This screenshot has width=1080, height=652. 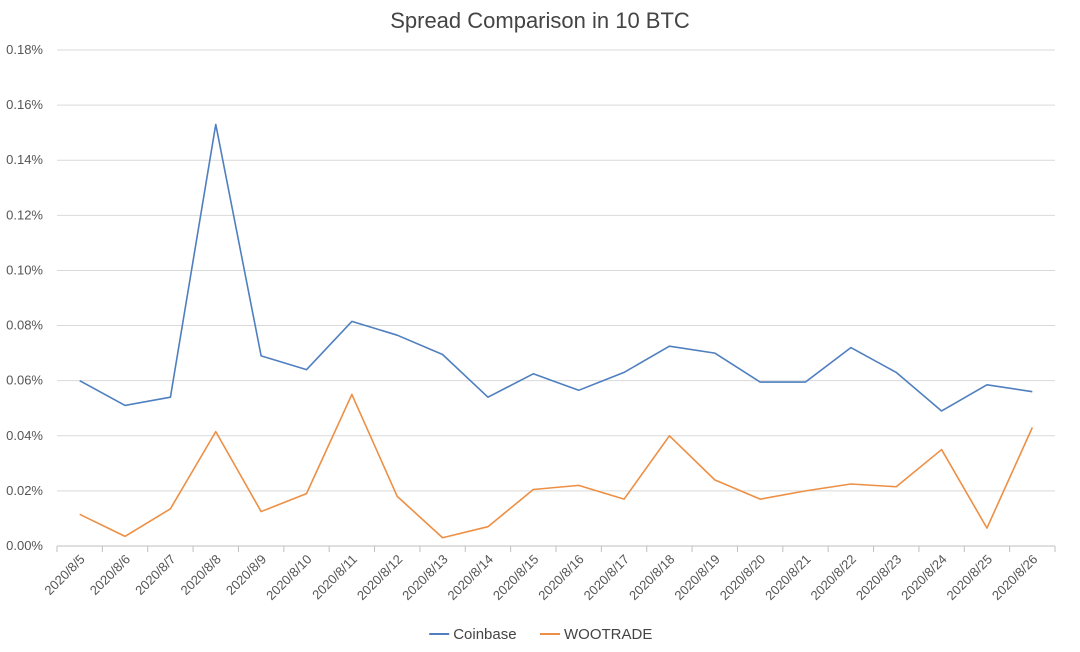 What do you see at coordinates (608, 634) in the screenshot?
I see `legend-label: WOOTRADE` at bounding box center [608, 634].